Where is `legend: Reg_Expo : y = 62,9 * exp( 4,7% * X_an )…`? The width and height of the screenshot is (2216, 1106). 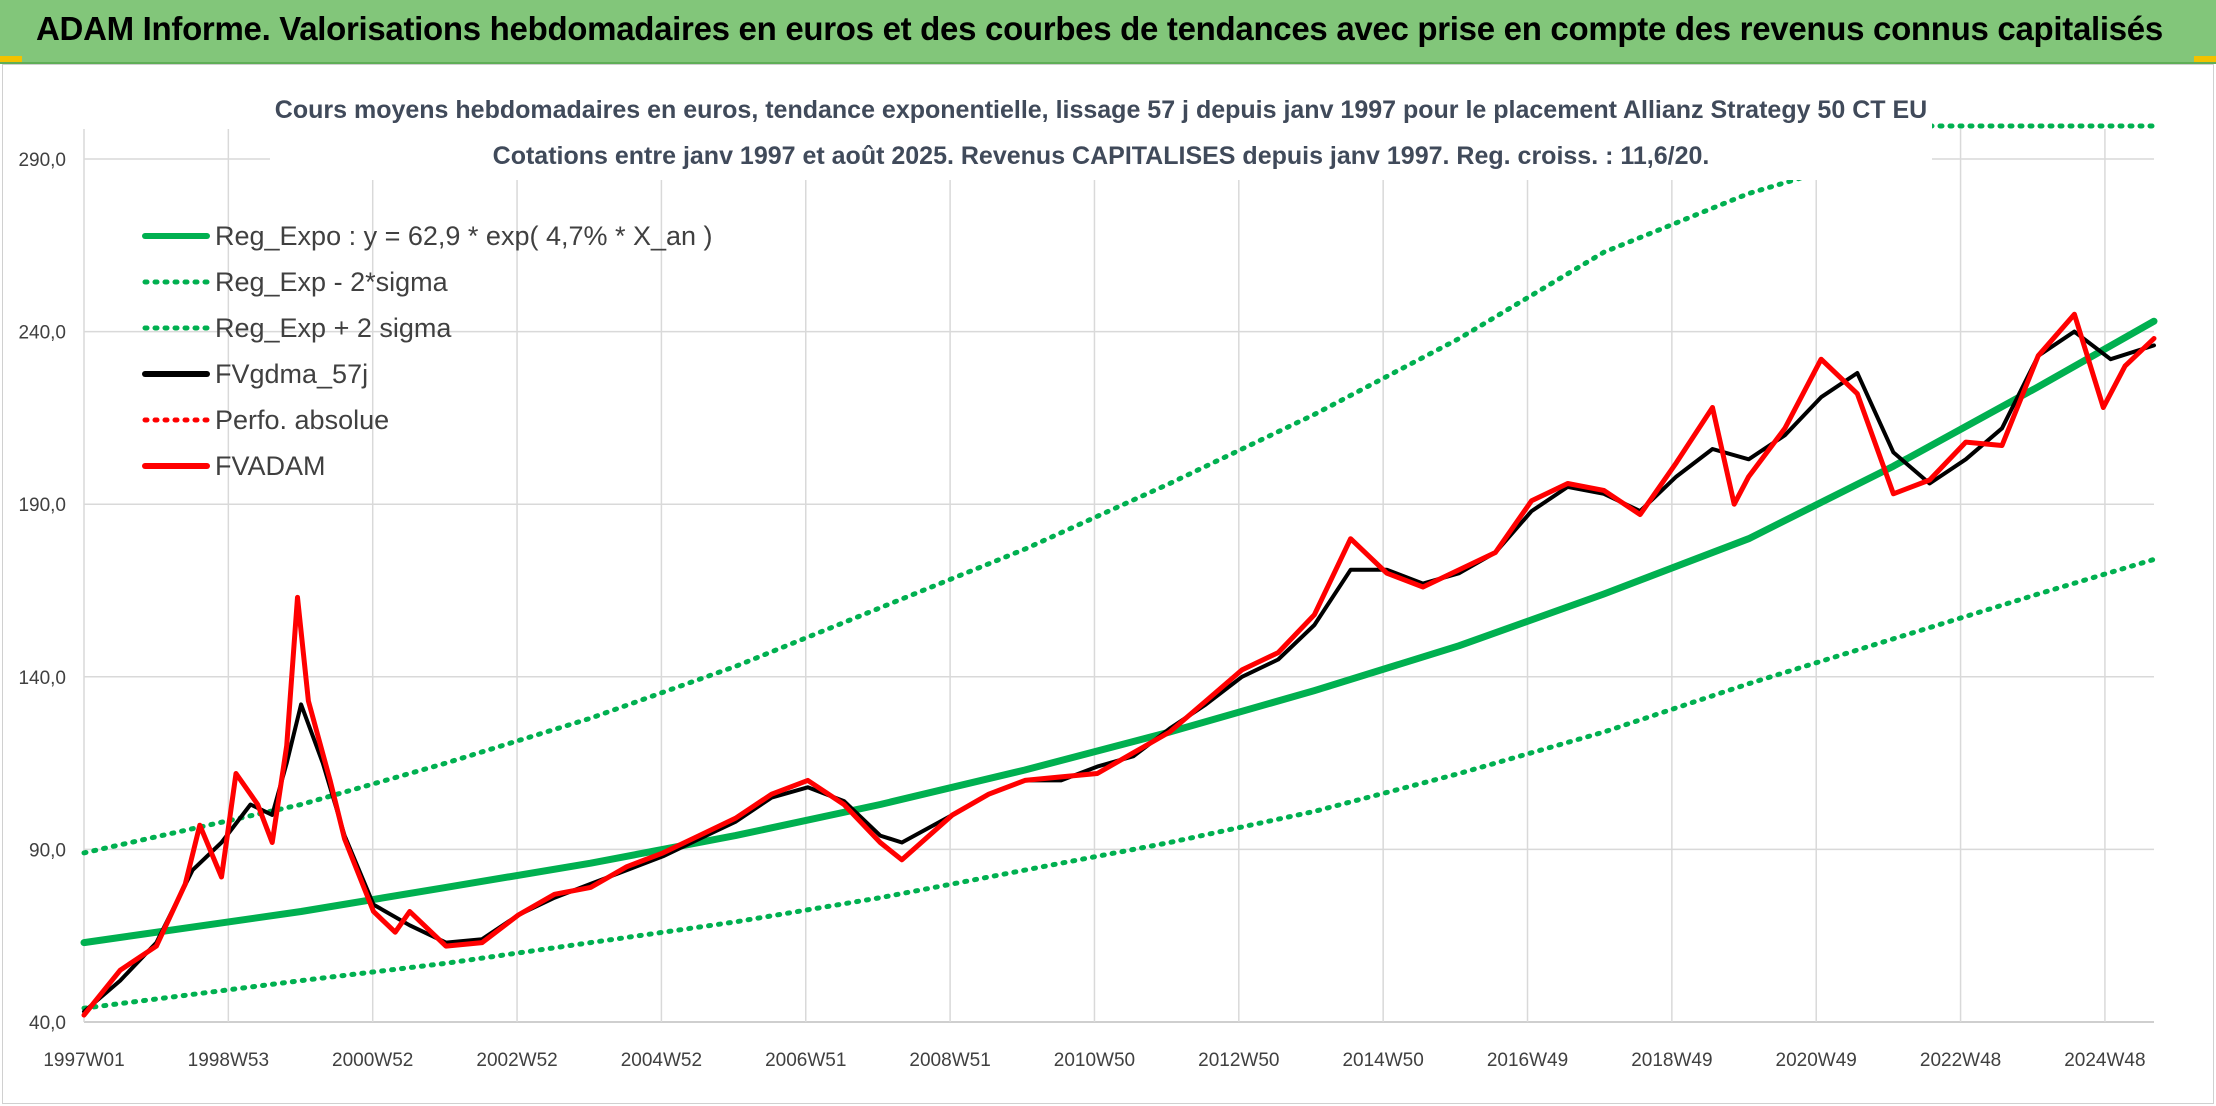
legend: Reg_Expo : y = 62,9 * exp( 4,7% * X_an )… is located at coordinates (427, 351).